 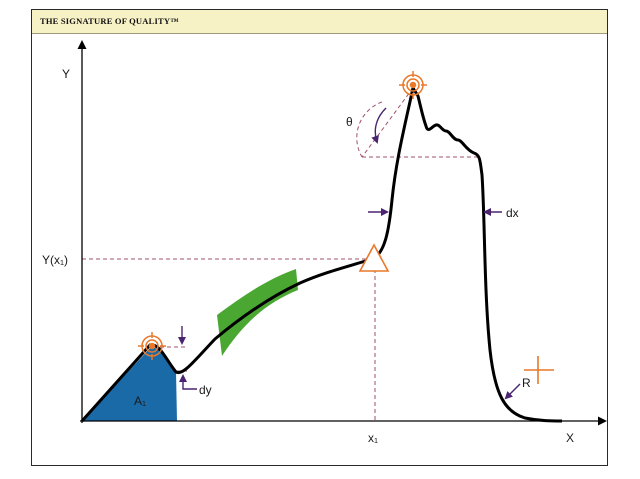 I want to click on area-a1, so click(x=129, y=383).